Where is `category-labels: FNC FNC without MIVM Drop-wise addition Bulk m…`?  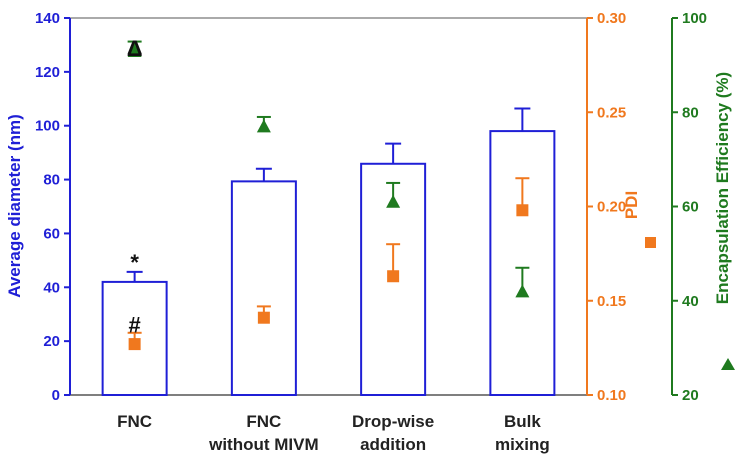
category-labels: FNC FNC without MIVM Drop-wise addition Bulk m… is located at coordinates (333, 433).